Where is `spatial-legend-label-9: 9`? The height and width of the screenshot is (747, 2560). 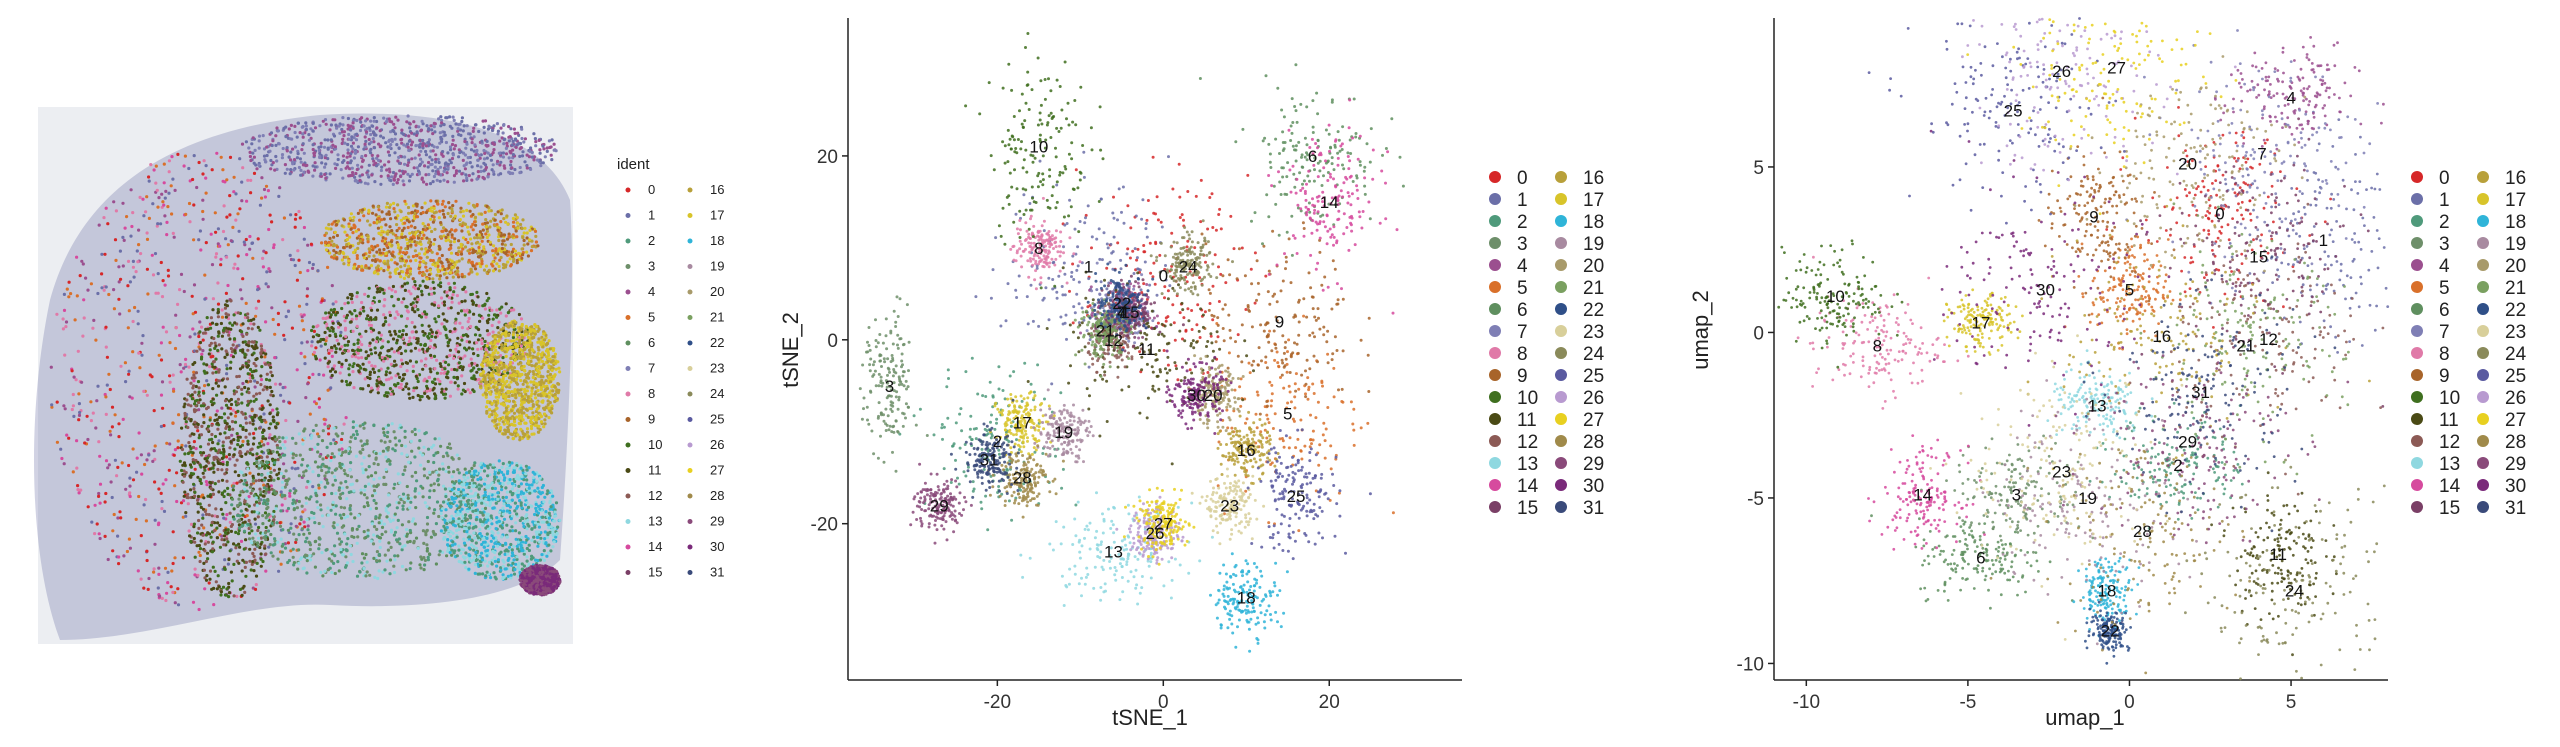 spatial-legend-label-9: 9 is located at coordinates (651, 419).